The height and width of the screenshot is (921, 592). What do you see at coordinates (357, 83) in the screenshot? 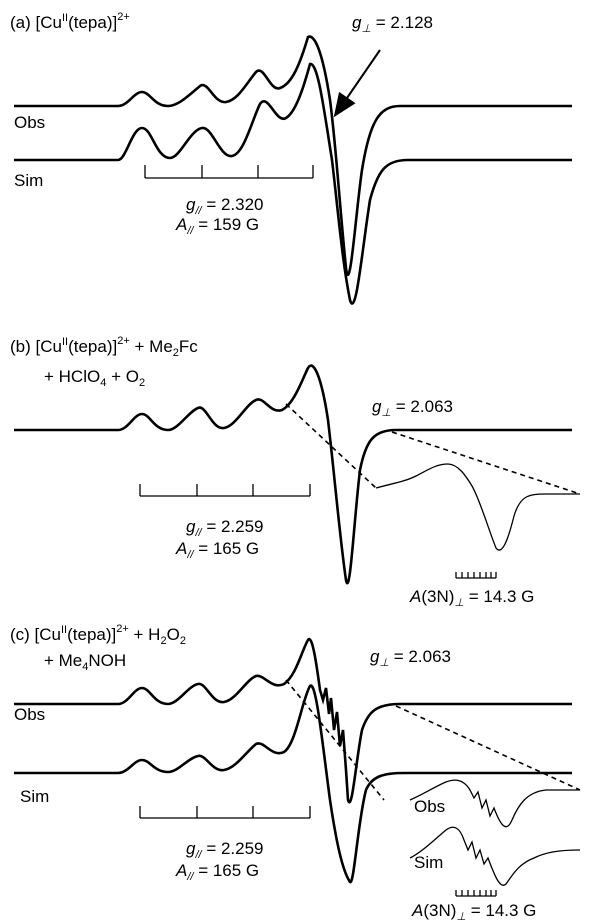
I see `panel-a-arrow` at bounding box center [357, 83].